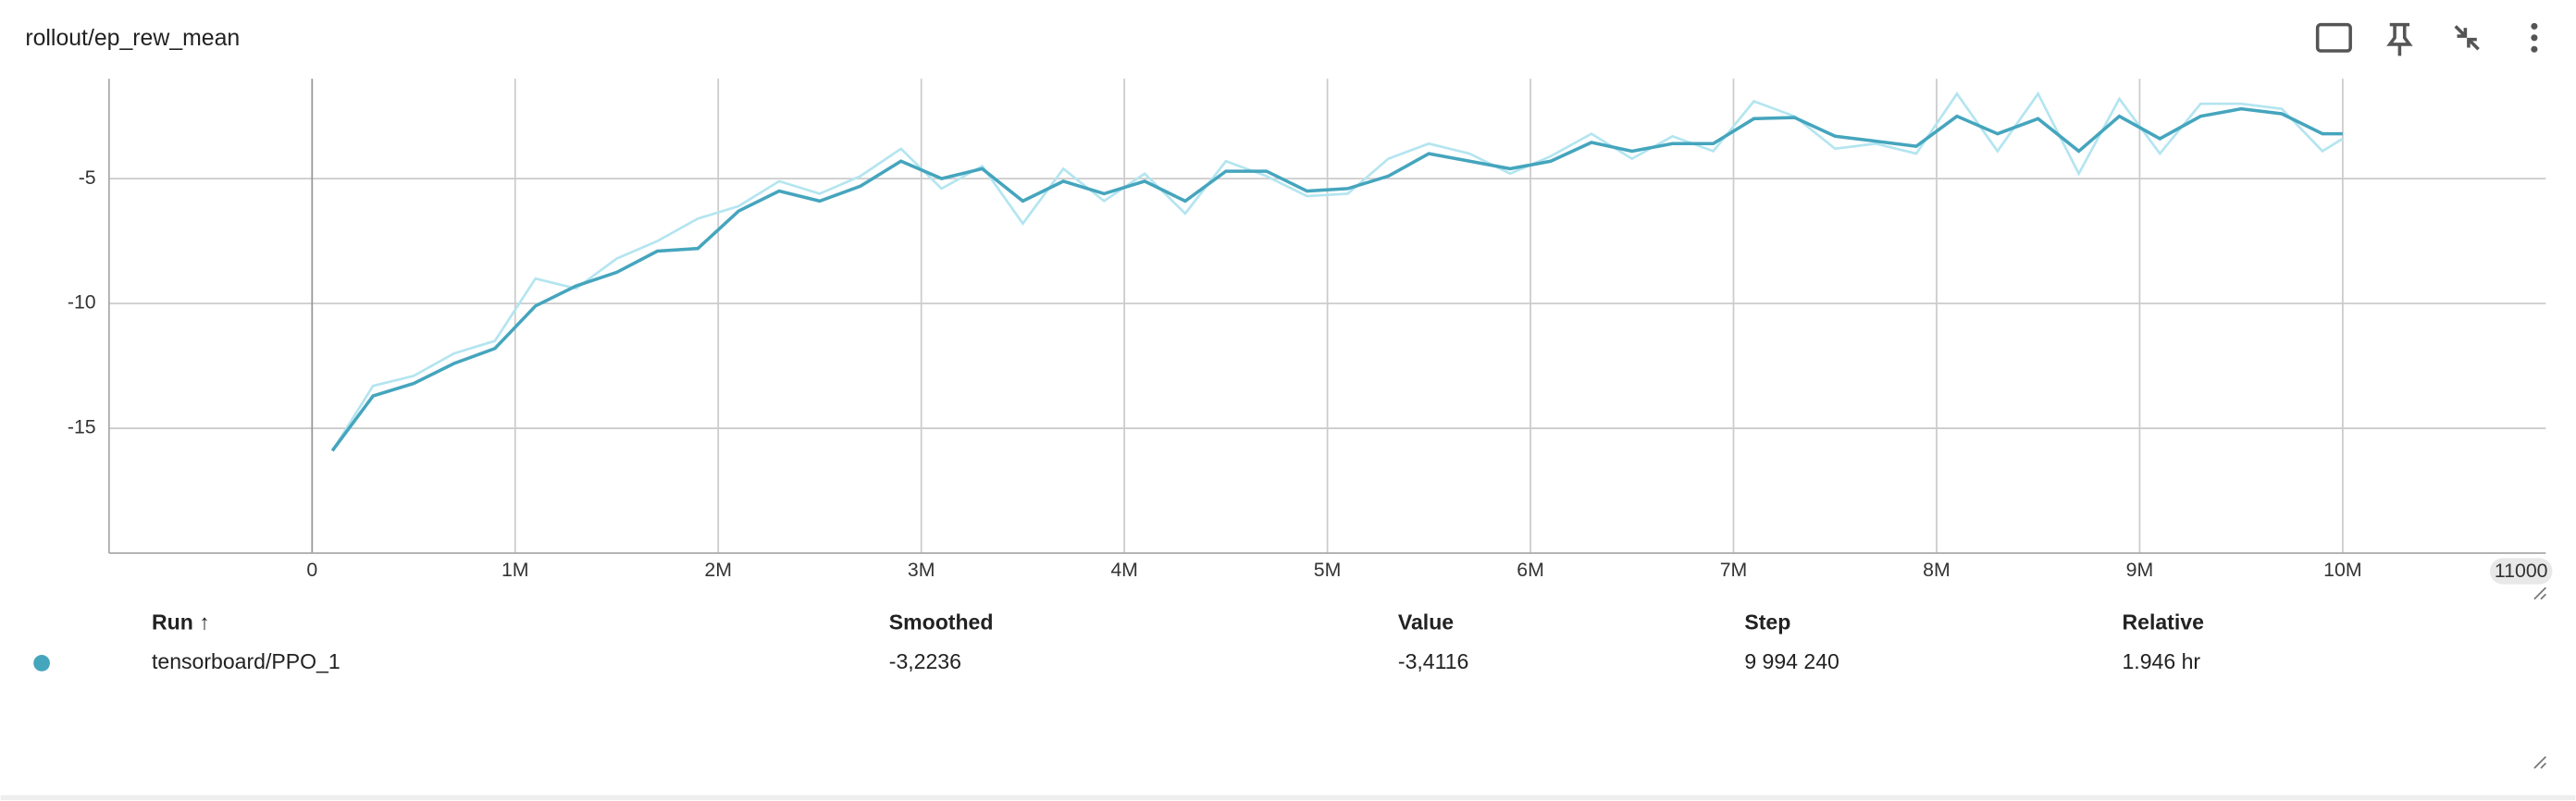  Describe the element at coordinates (925, 661) in the screenshot. I see `table-cell: -3,2236` at that location.